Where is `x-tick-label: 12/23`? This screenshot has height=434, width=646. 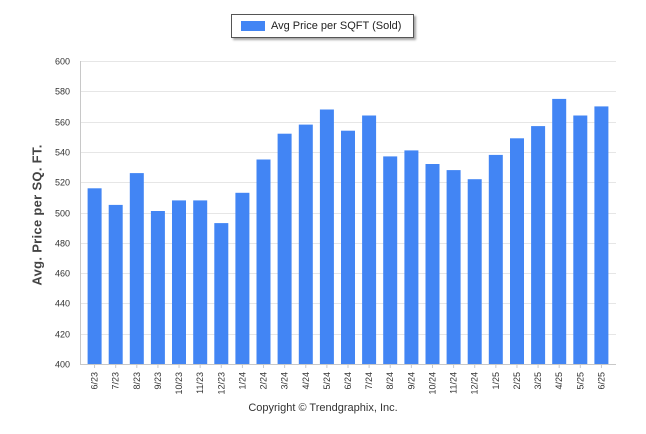 x-tick-label: 12/23 is located at coordinates (221, 383).